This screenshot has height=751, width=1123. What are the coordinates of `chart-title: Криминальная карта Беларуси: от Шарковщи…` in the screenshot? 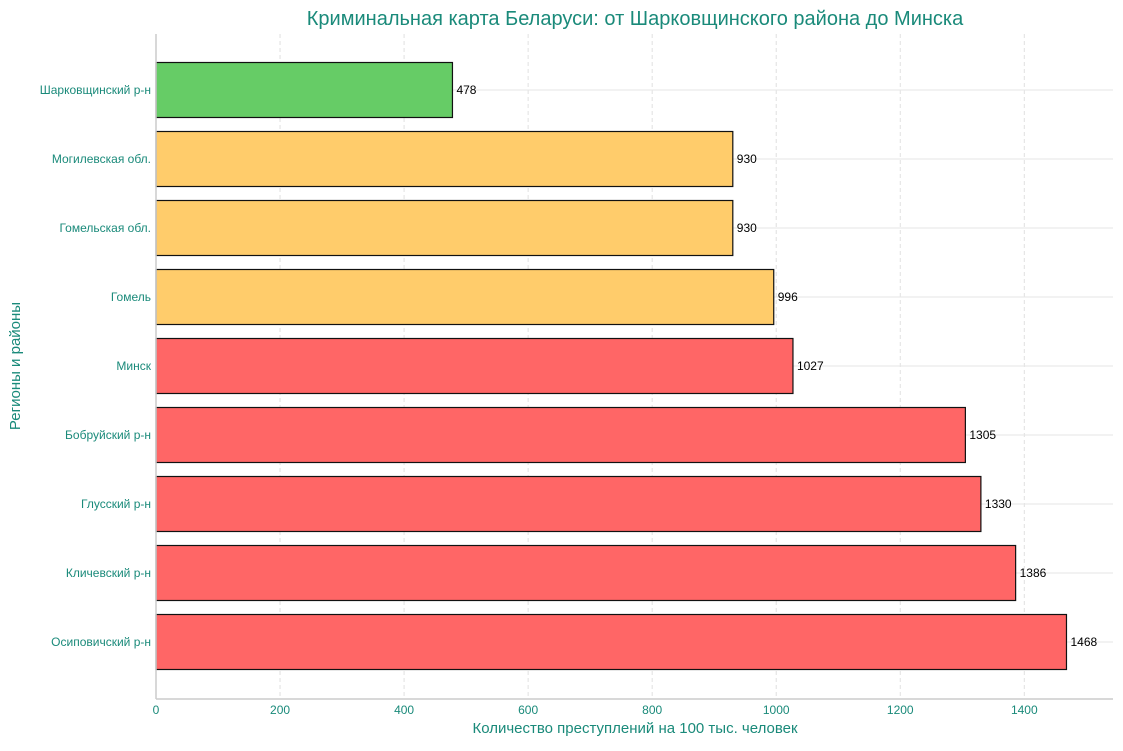 It's located at (635, 19).